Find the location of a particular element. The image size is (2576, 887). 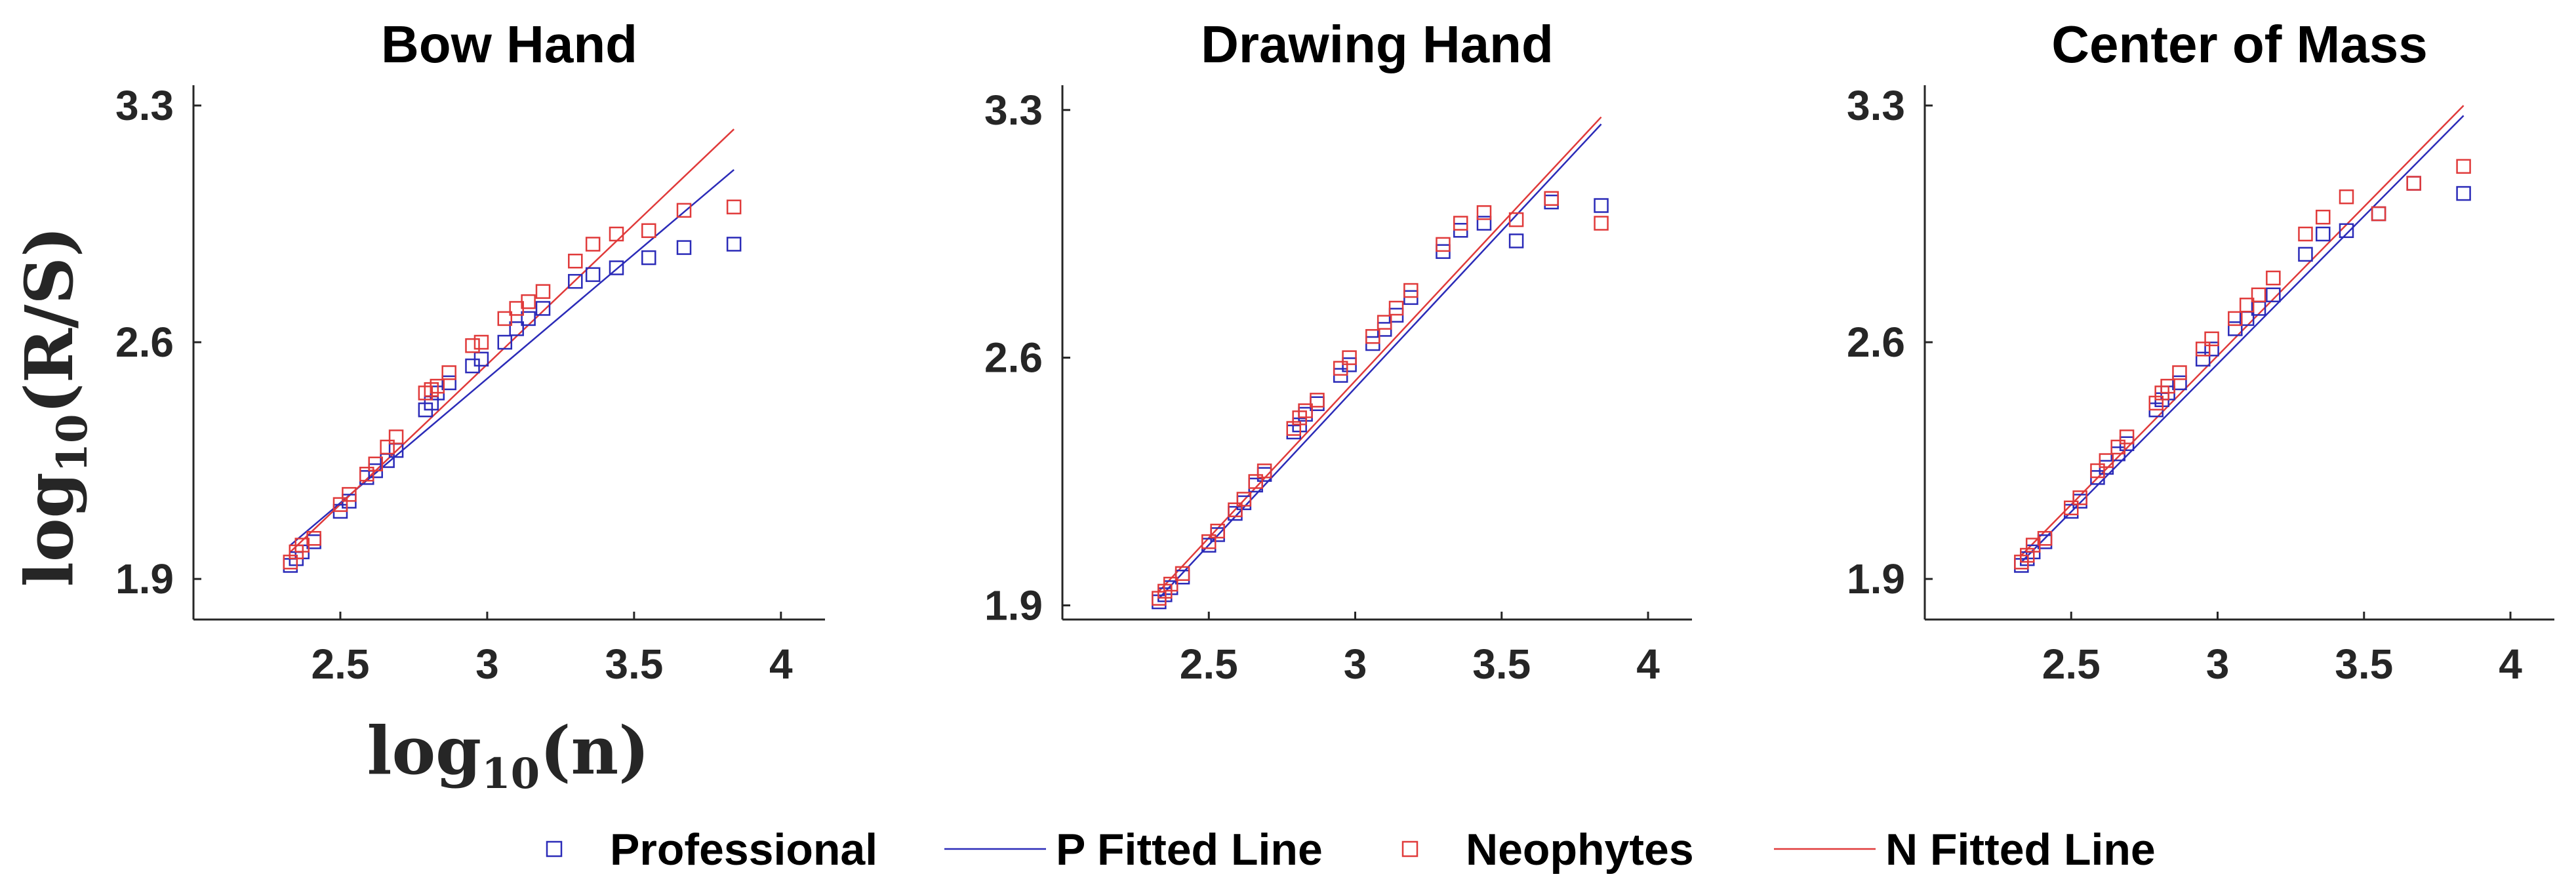

panel-title: Drawing Hand is located at coordinates (1377, 44).